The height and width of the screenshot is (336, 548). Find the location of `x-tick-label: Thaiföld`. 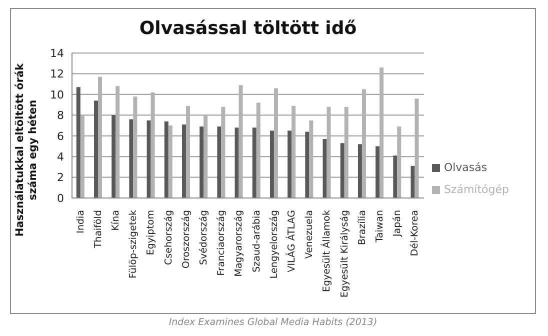

x-tick-label: Thaiföld is located at coordinates (98, 230).